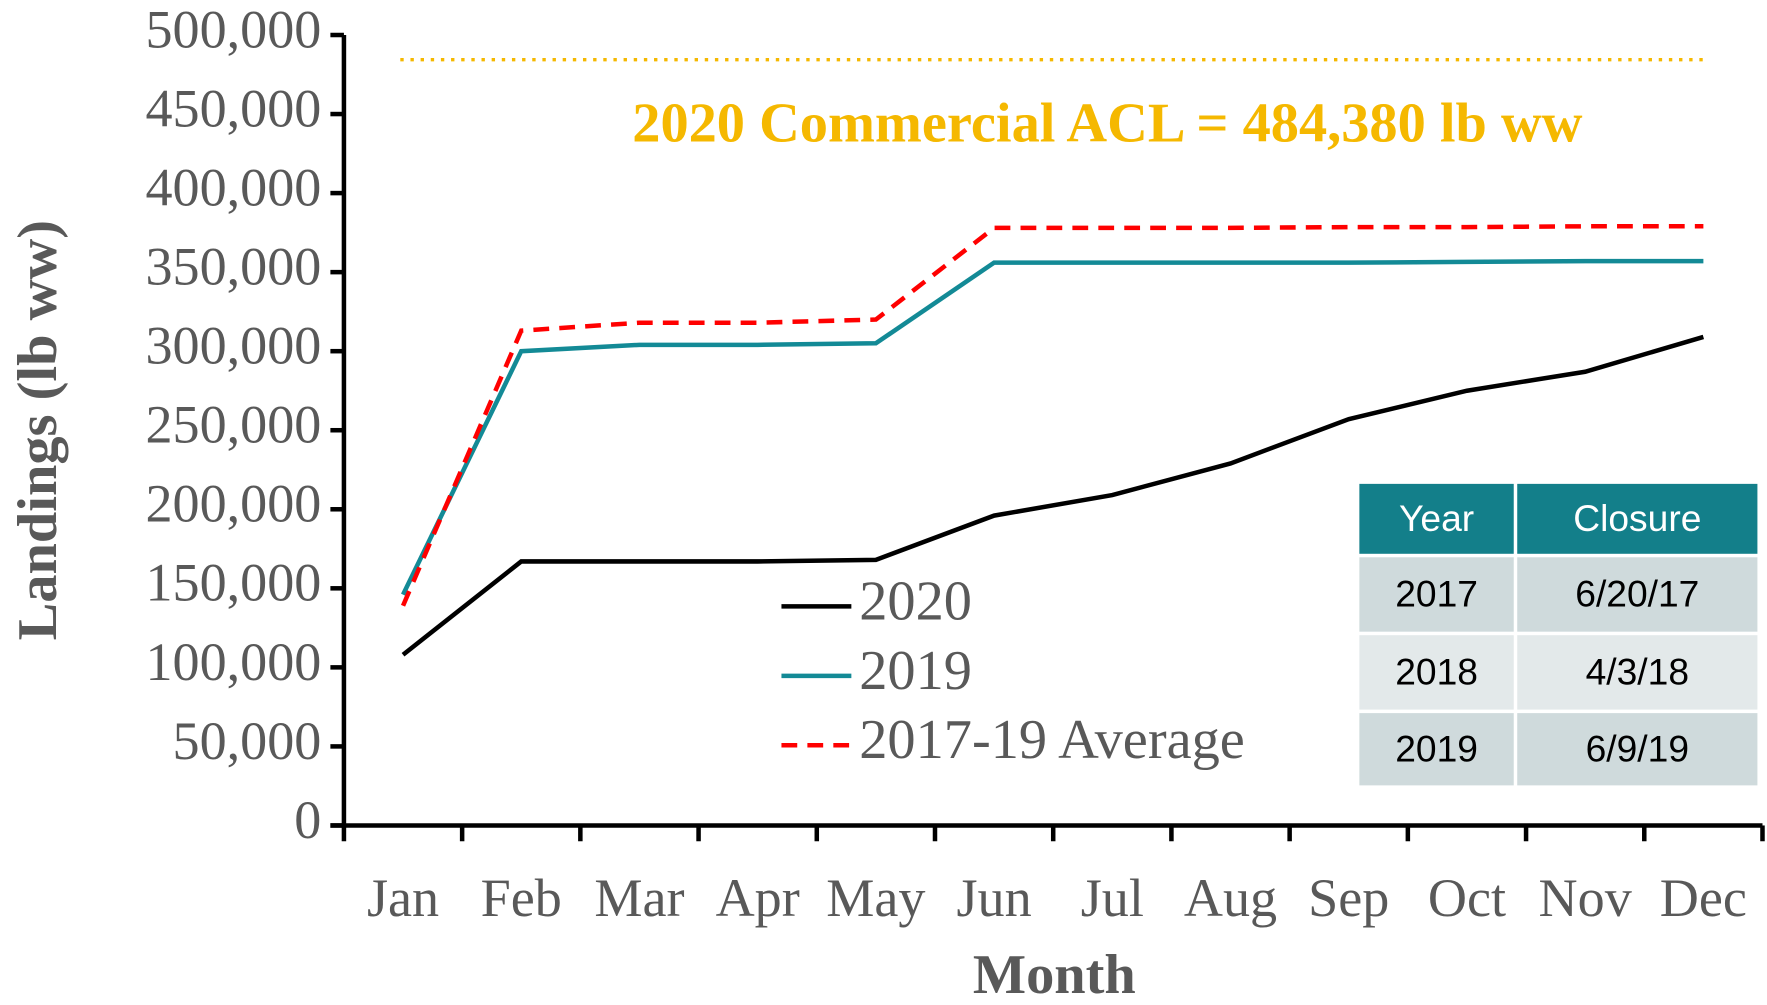 This screenshot has width=1767, height=1005. What do you see at coordinates (1112, 898) in the screenshot?
I see `x-tick-label: Jul` at bounding box center [1112, 898].